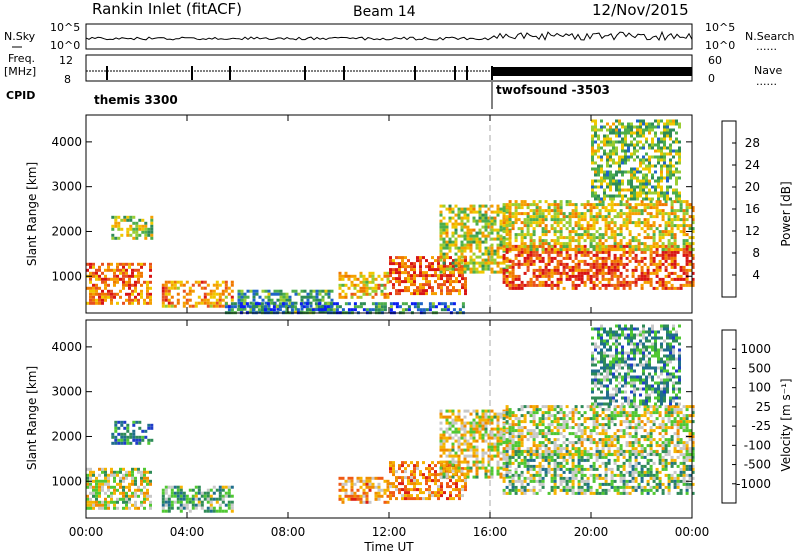  Describe the element at coordinates (720, 45) in the screenshot. I see `noise-tick-bottom-right: 10^0` at that location.